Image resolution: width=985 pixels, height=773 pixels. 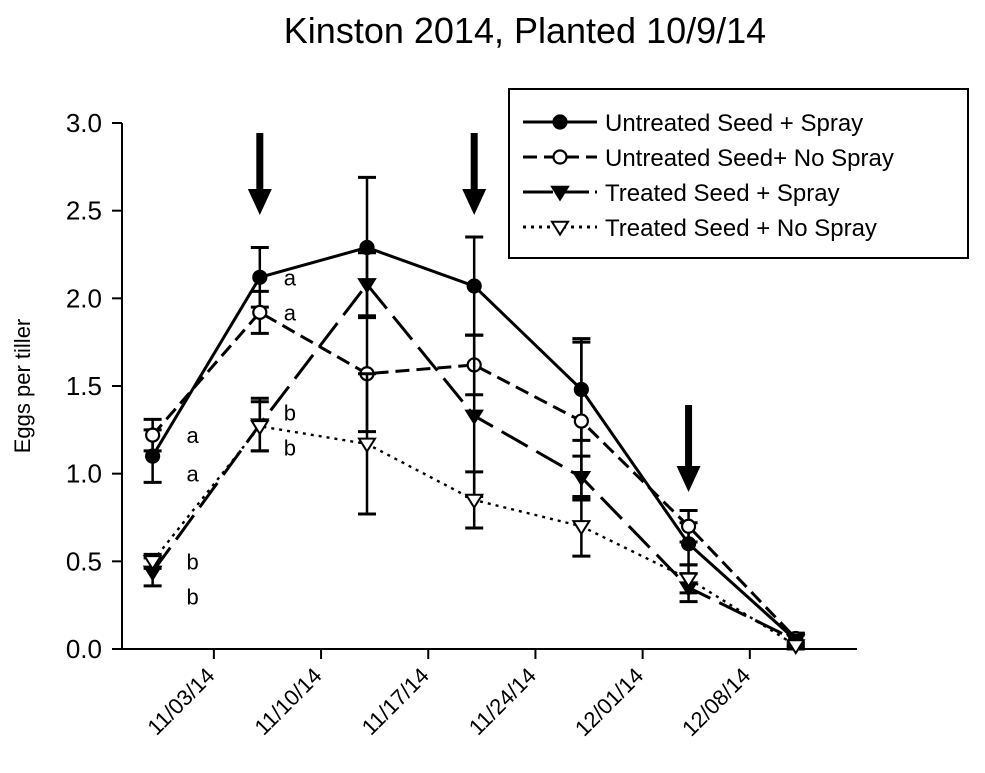 I want to click on legend-label-1: Untreated Seed + Spray, so click(x=734, y=123).